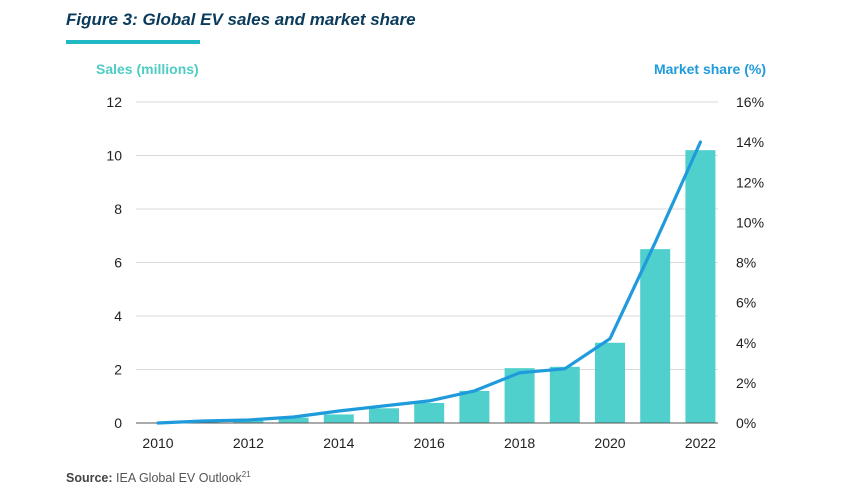 The height and width of the screenshot is (500, 852). Describe the element at coordinates (746, 303) in the screenshot. I see `y-right-tick-label: 6%` at that location.